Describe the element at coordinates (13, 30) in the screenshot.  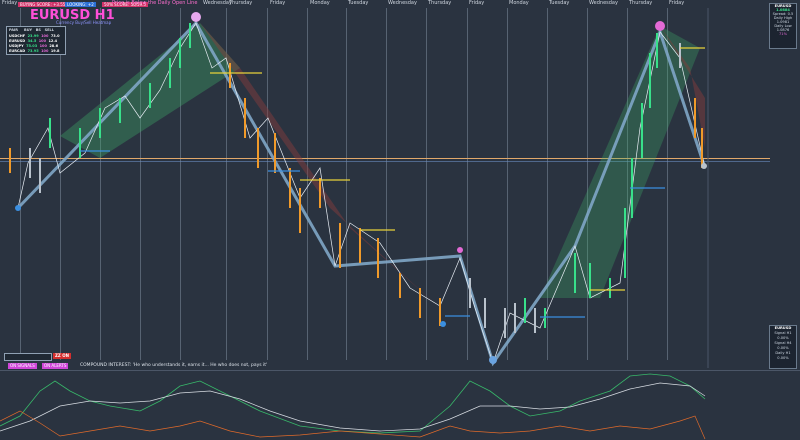
I see `panel-header-pair: PAIR` at that location.